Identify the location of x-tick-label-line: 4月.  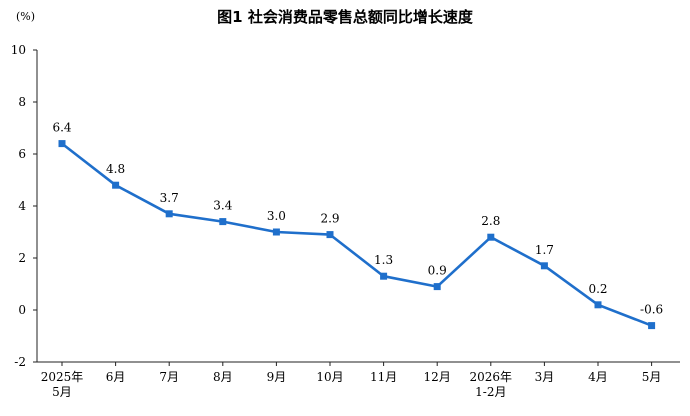
(598, 377).